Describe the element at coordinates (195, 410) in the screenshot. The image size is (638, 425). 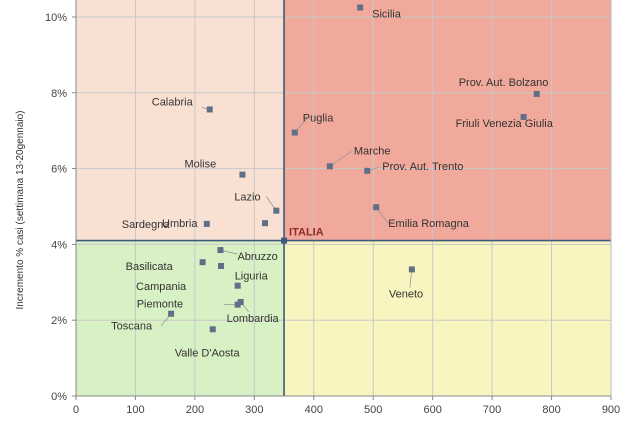
I see `x-tick-label: 200` at that location.